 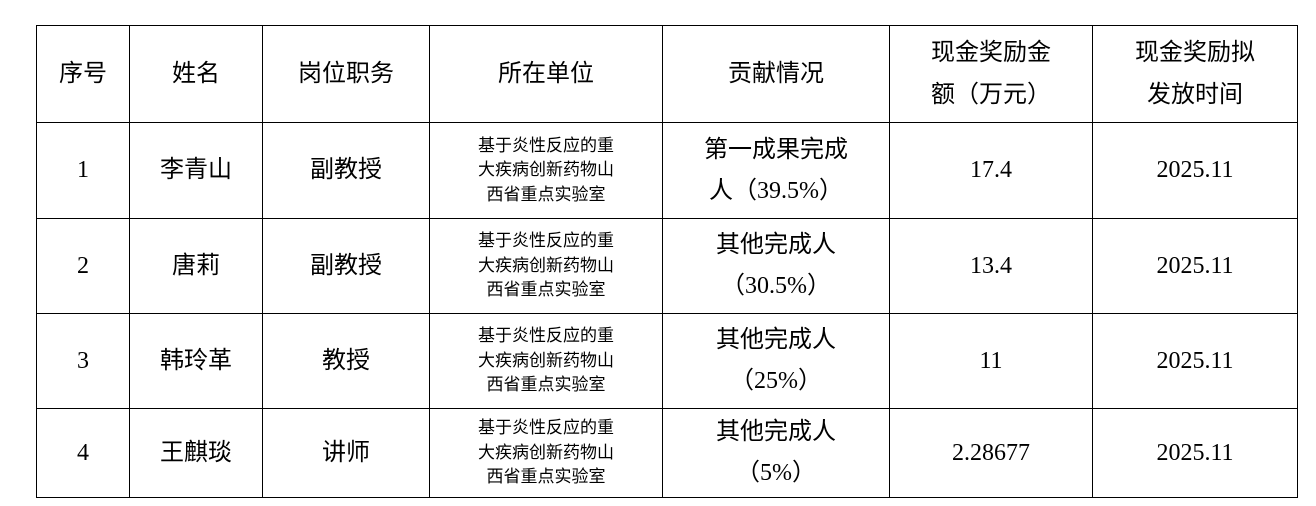 What do you see at coordinates (1195, 53) in the screenshot?
I see `header-label-time-line1: 现金奖励拟` at bounding box center [1195, 53].